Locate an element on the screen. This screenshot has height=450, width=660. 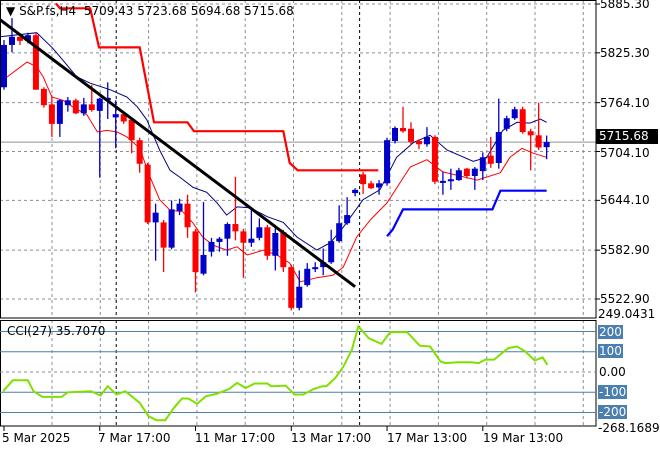
price-tick-label: 5825.30 is located at coordinates (625, 53).